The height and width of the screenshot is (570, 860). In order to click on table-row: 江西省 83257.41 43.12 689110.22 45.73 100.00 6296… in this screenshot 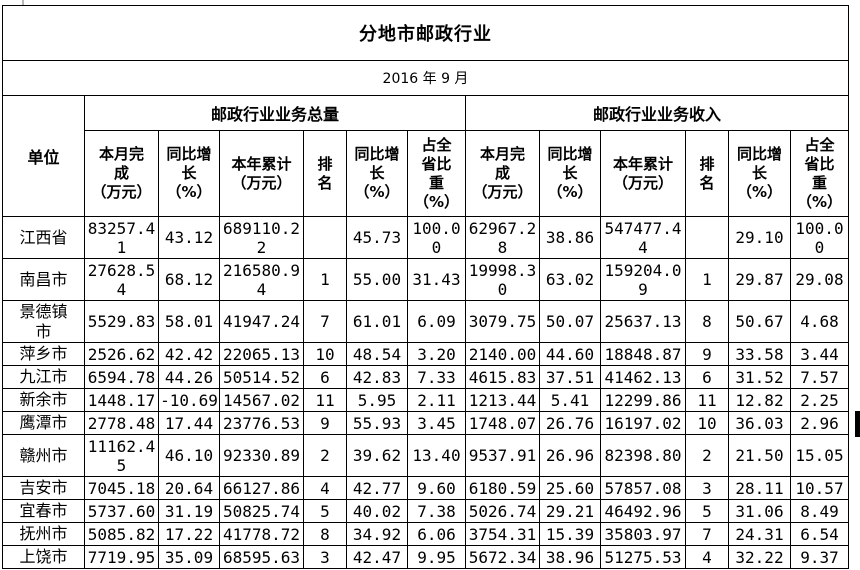, I will do `click(425, 237)`.